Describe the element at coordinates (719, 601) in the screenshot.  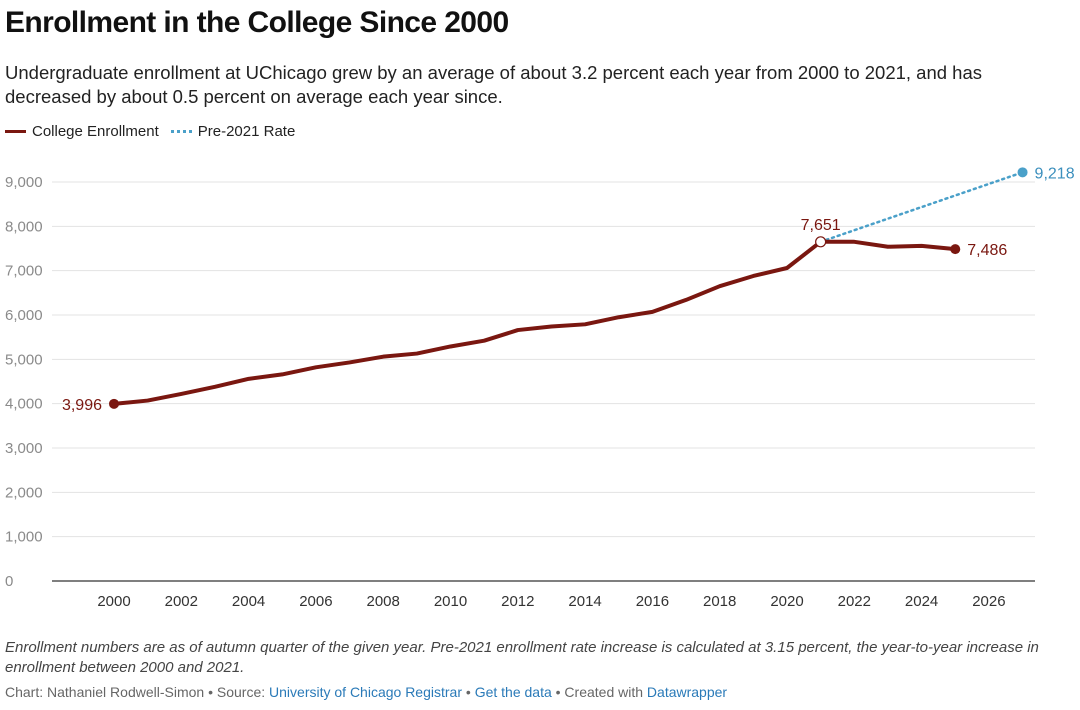
I see `x-tick-label: 2018` at that location.